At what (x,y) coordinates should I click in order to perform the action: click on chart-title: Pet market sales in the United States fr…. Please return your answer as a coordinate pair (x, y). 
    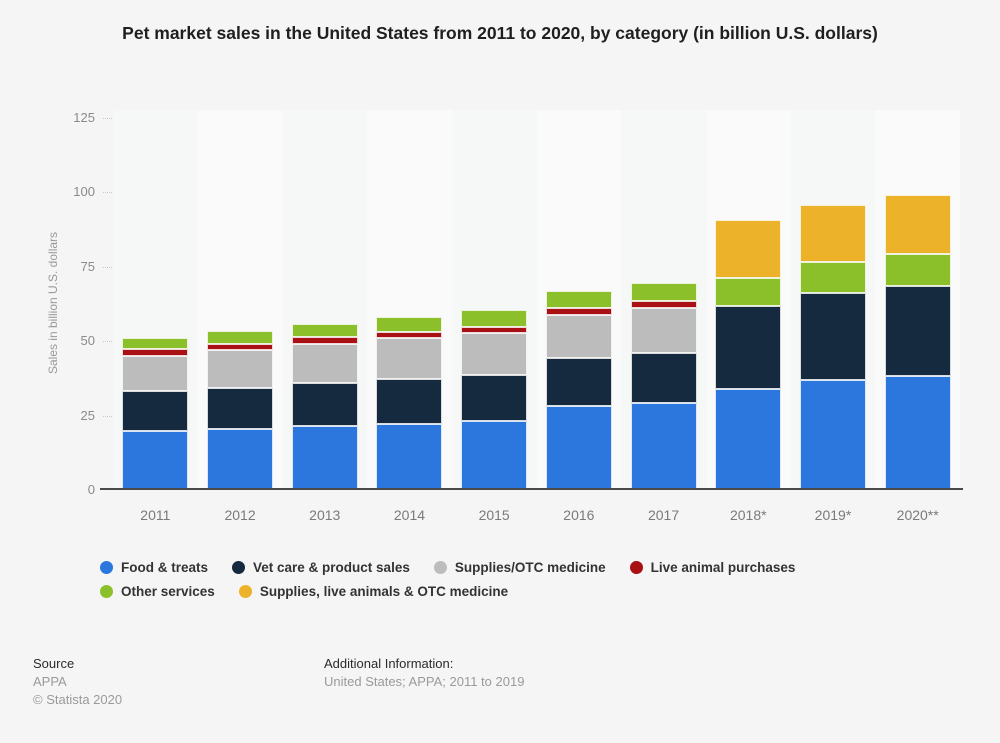
    Looking at the image, I should click on (500, 33).